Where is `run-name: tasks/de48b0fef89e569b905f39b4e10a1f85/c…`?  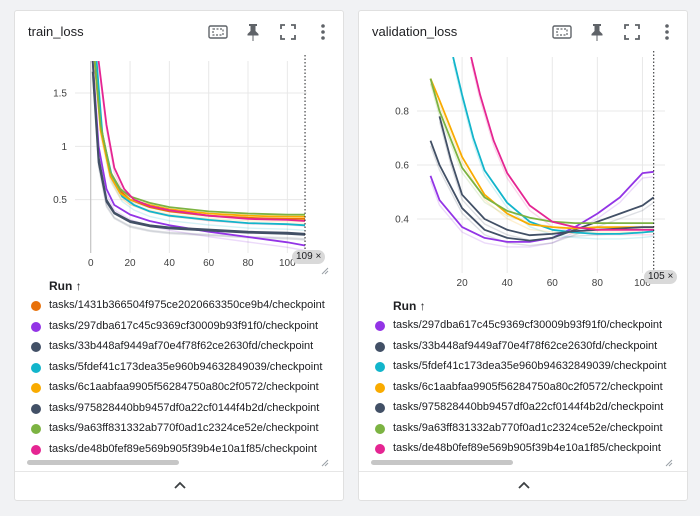
run-name: tasks/de48b0fef89e569b905f39b4e10a1f85/c… is located at coordinates (183, 448).